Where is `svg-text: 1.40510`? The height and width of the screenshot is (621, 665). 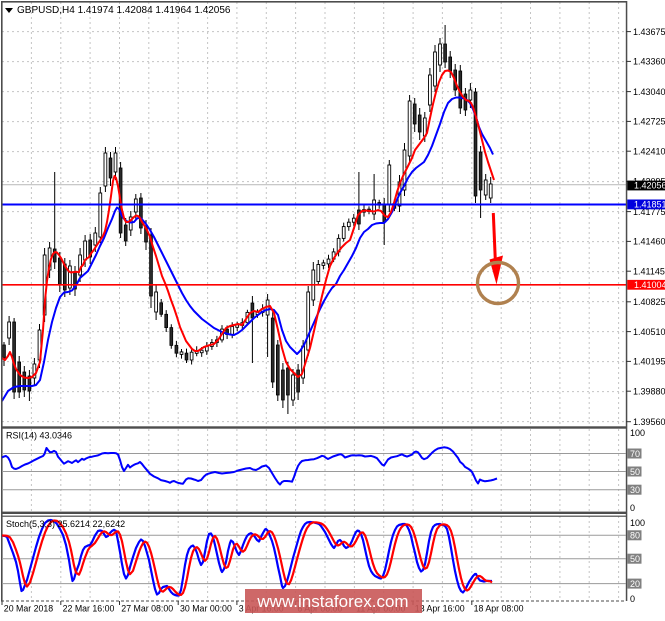
svg-text: 1.40510 is located at coordinates (649, 332).